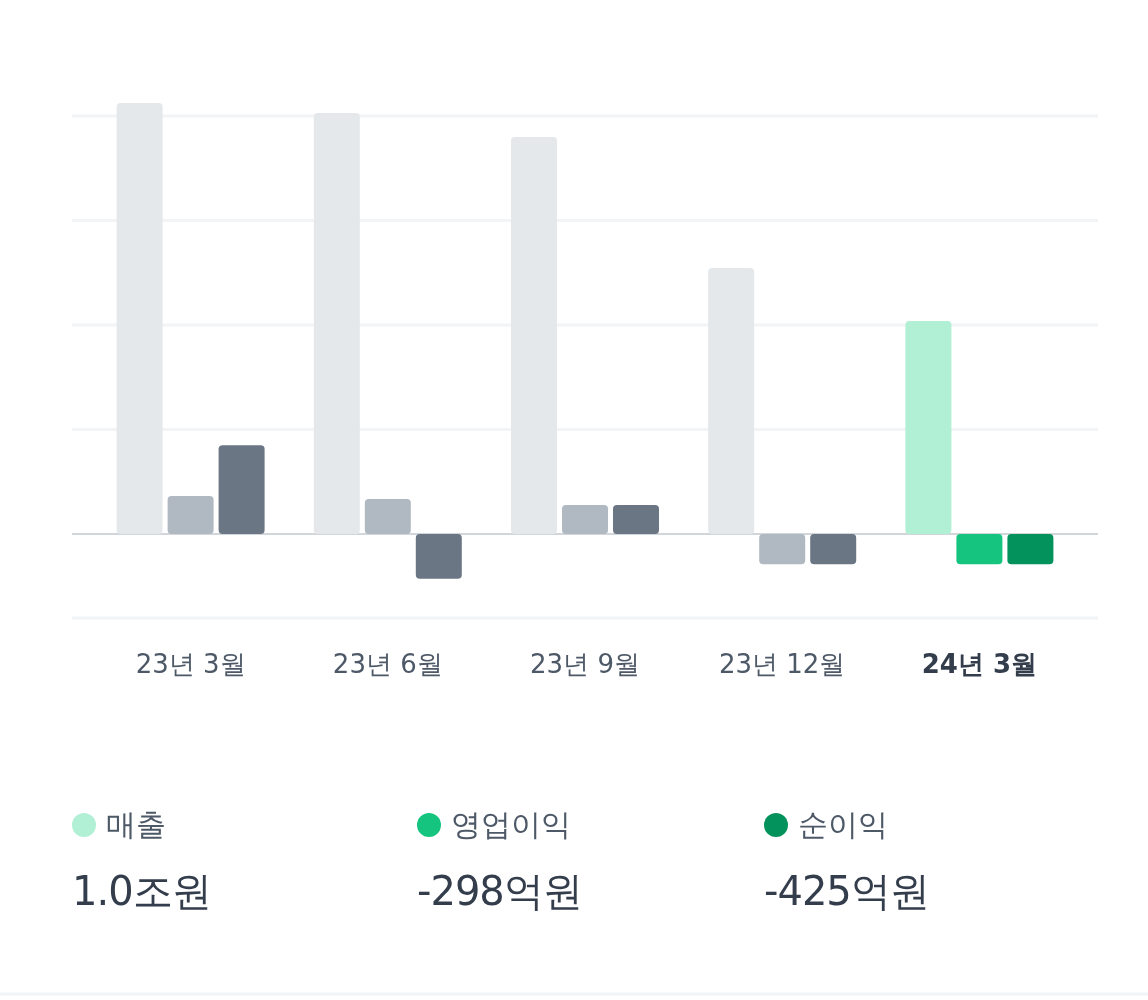 This screenshot has height=1000, width=1148. What do you see at coordinates (136, 824) in the screenshot?
I see `legend-label: 매출` at bounding box center [136, 824].